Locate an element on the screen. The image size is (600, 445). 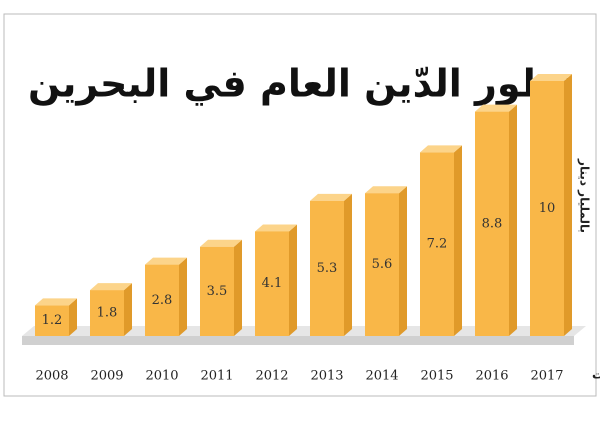
value-label: 8.8 is located at coordinates (492, 223).